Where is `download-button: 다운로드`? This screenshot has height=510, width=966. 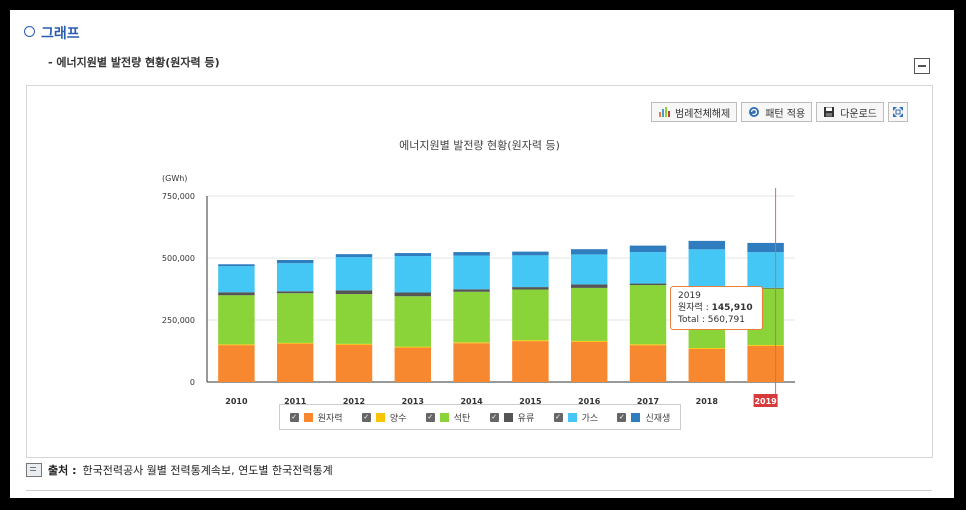 download-button: 다운로드 is located at coordinates (850, 112).